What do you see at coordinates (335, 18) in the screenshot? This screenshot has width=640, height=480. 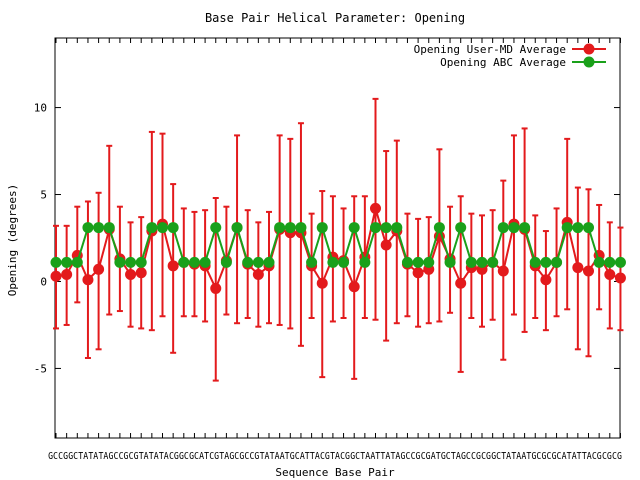 I see `chart-title: Base Pair Helical Parameter: Opening` at bounding box center [335, 18].